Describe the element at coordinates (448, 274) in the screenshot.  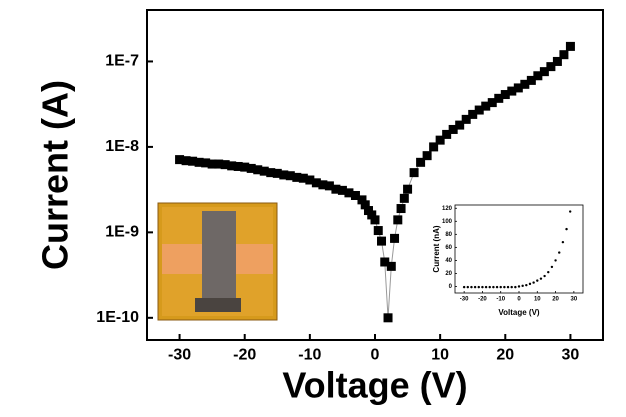
I see `y-tick-label: 20` at that location.